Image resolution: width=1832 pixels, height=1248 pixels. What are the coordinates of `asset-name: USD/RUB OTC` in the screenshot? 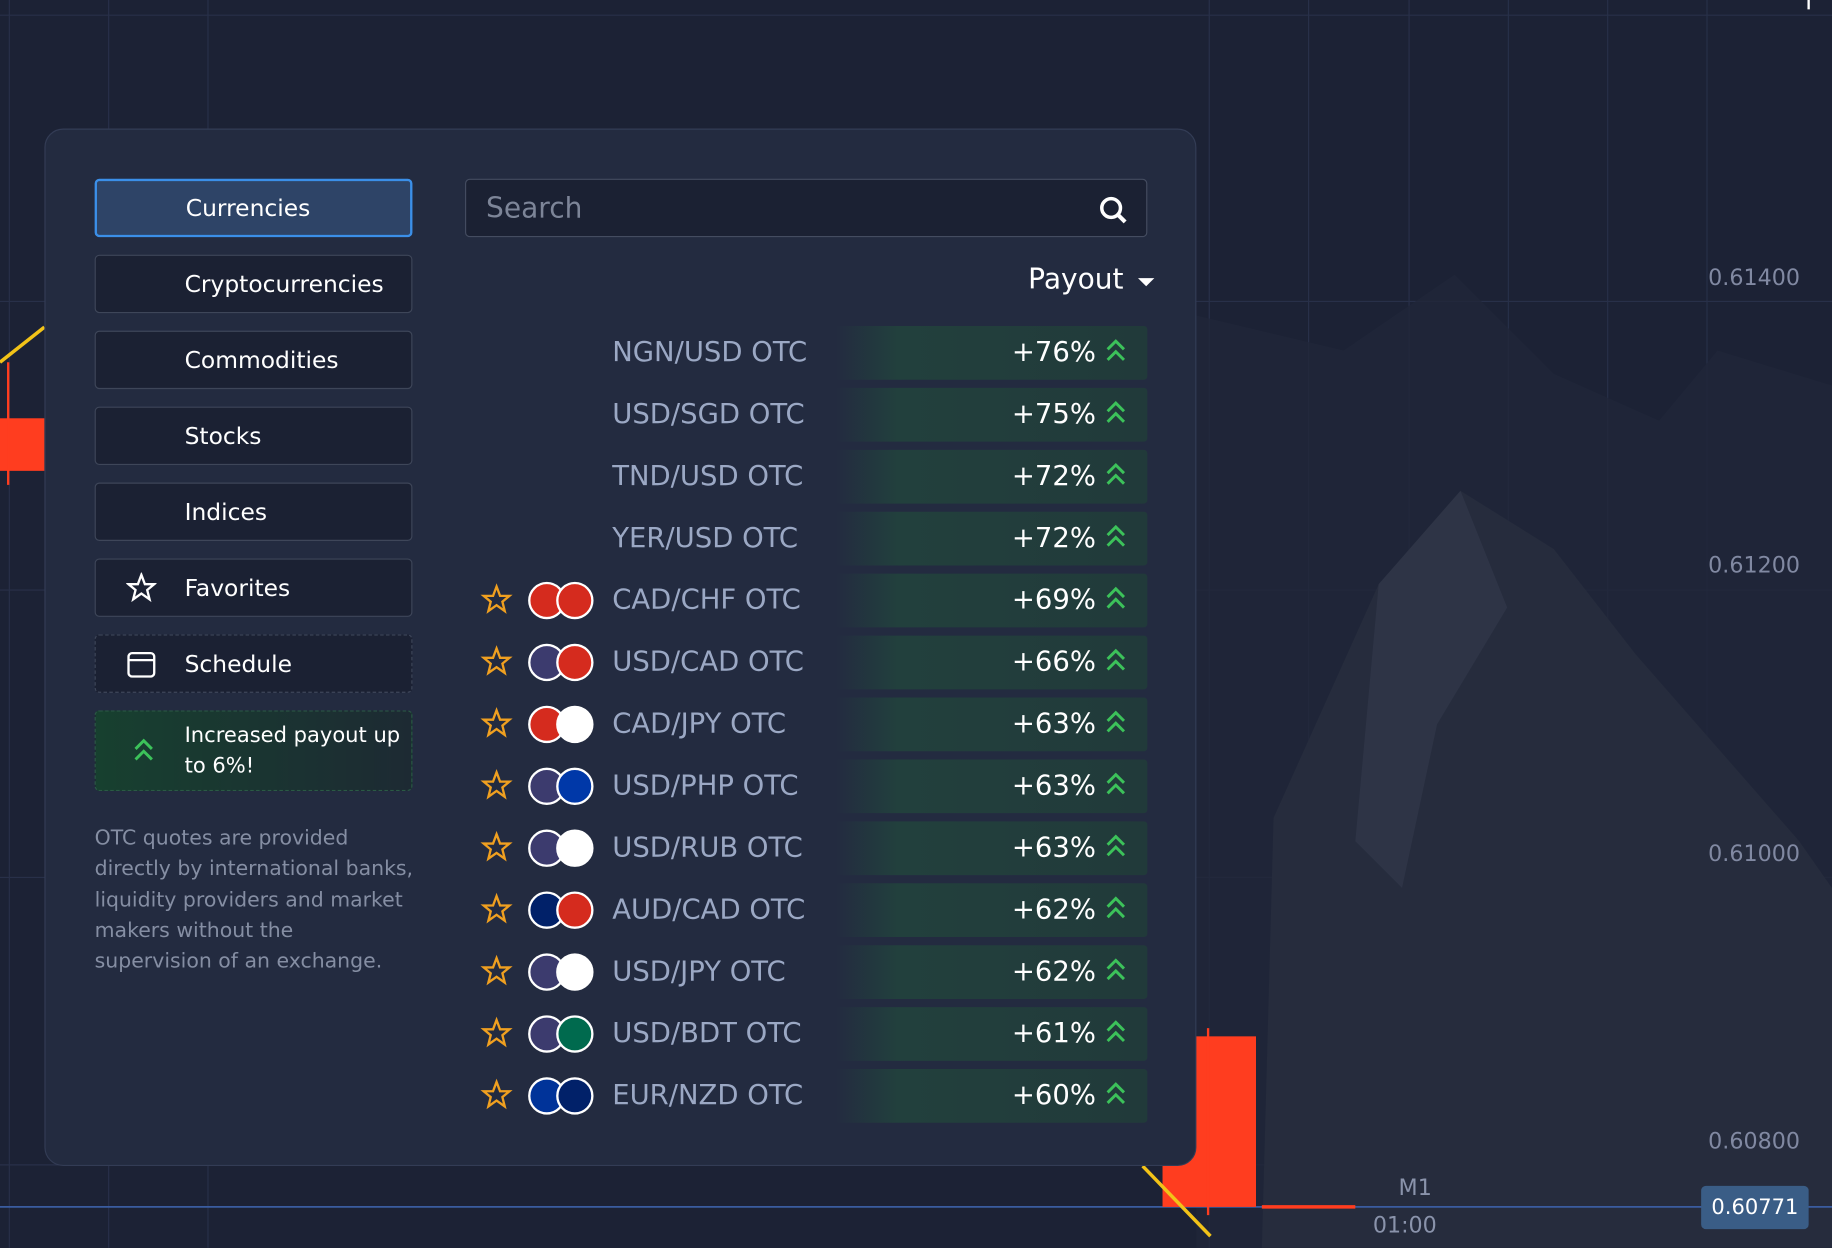 It's located at (707, 847).